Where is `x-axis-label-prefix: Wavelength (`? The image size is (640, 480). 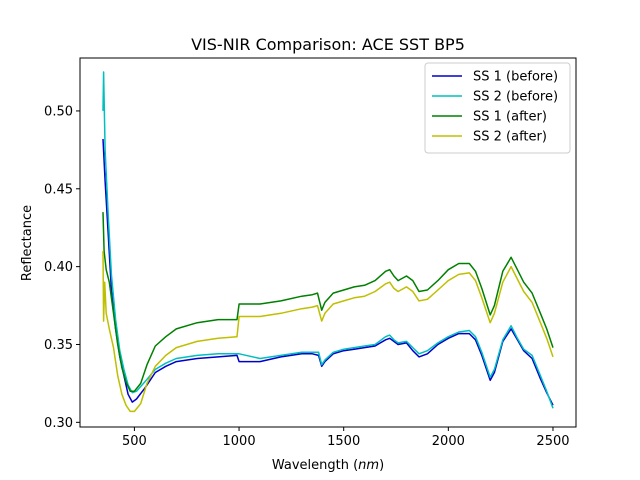
x-axis-label-prefix: Wavelength ( is located at coordinates (315, 465).